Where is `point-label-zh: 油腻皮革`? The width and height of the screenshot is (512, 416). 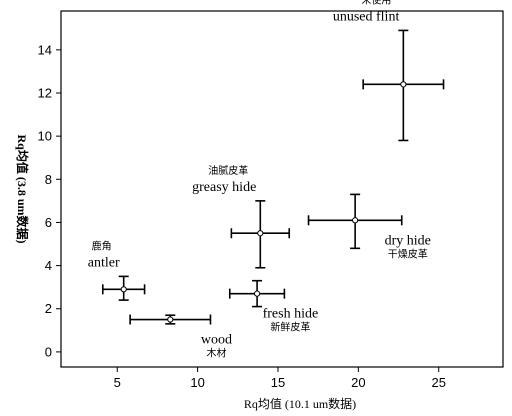
point-label-zh: 油腻皮革 is located at coordinates (228, 170).